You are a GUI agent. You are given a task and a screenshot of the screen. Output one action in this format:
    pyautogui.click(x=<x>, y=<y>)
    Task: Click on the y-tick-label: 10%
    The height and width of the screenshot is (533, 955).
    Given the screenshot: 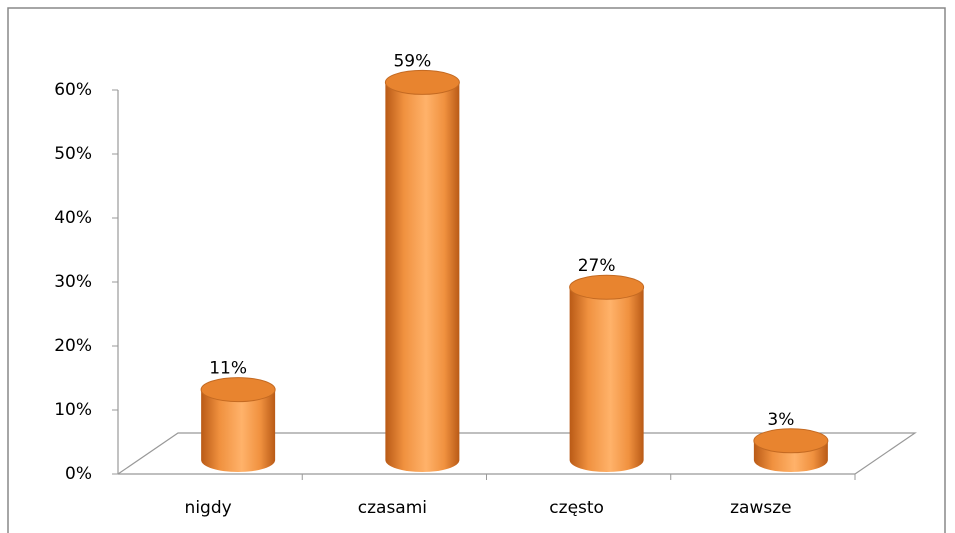 What is the action you would take?
    pyautogui.click(x=73, y=410)
    